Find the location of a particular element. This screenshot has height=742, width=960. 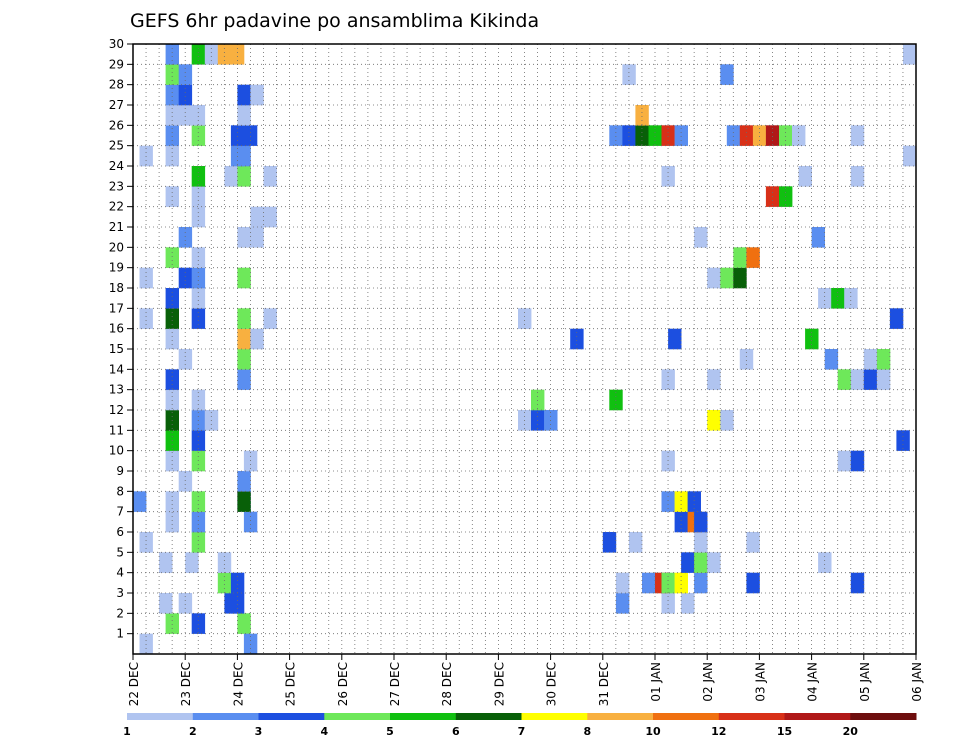

y-tick-label: 2 is located at coordinates (120, 613).